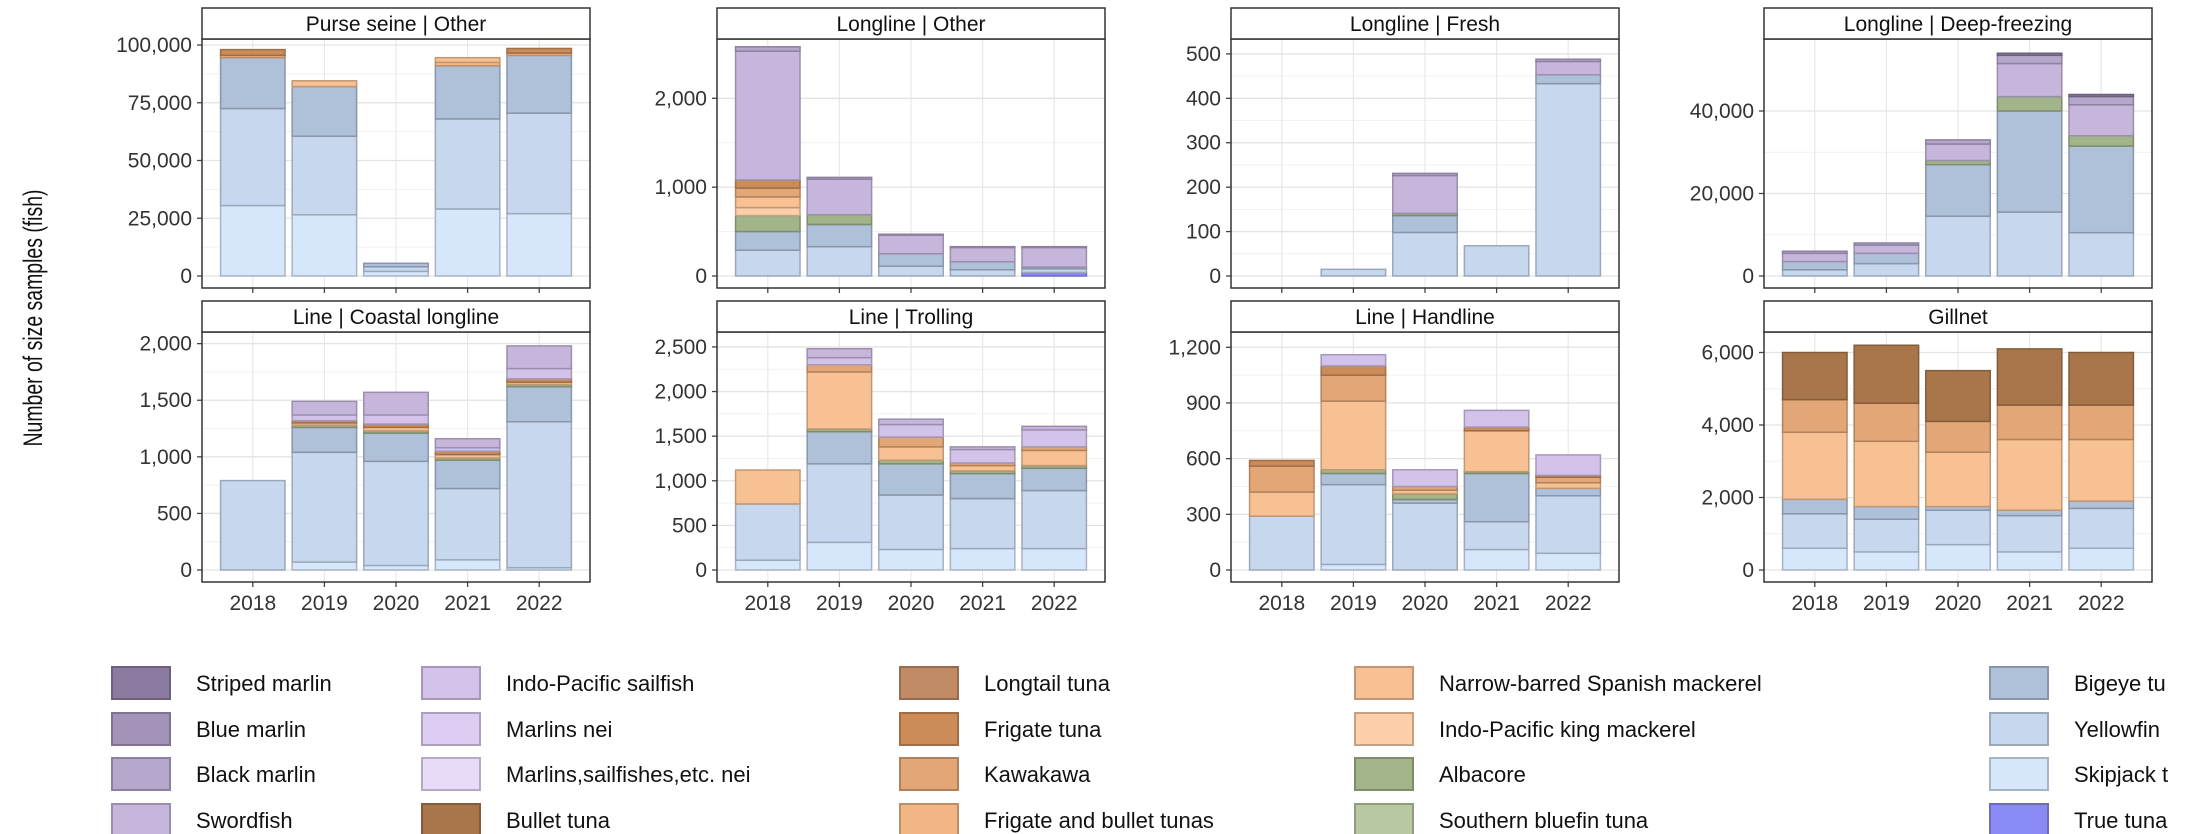  Describe the element at coordinates (680, 436) in the screenshot. I see `y-tick-label: 1,500` at that location.